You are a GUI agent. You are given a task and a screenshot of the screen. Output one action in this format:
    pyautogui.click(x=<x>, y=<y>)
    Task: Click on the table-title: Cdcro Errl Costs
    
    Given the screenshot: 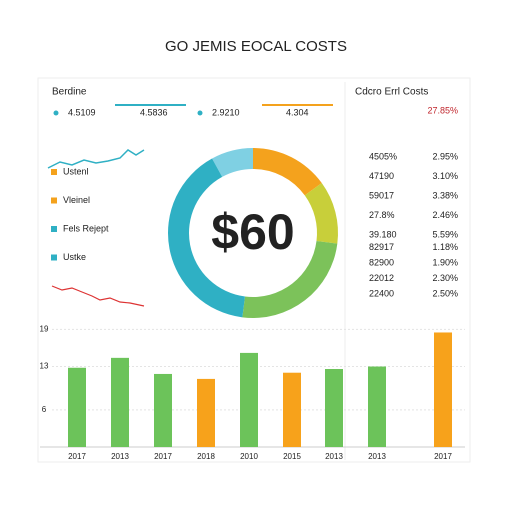 What is the action you would take?
    pyautogui.click(x=391, y=92)
    